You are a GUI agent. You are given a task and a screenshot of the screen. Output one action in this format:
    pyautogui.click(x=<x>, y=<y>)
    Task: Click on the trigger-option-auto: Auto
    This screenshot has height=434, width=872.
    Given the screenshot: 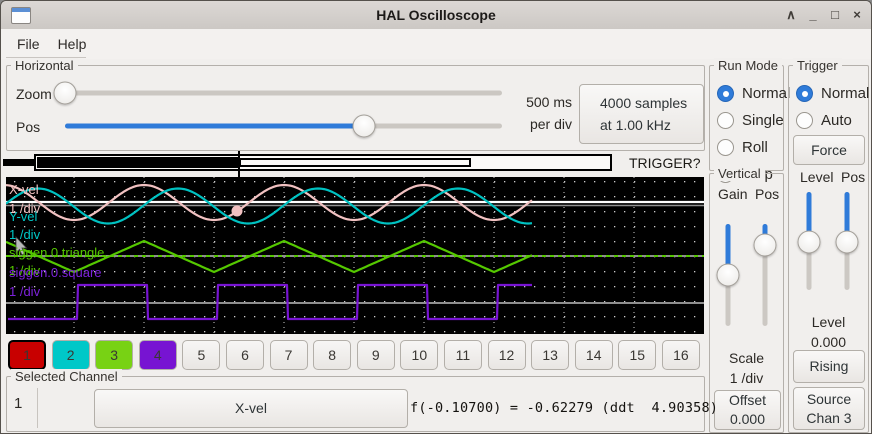 What is the action you would take?
    pyautogui.click(x=832, y=120)
    